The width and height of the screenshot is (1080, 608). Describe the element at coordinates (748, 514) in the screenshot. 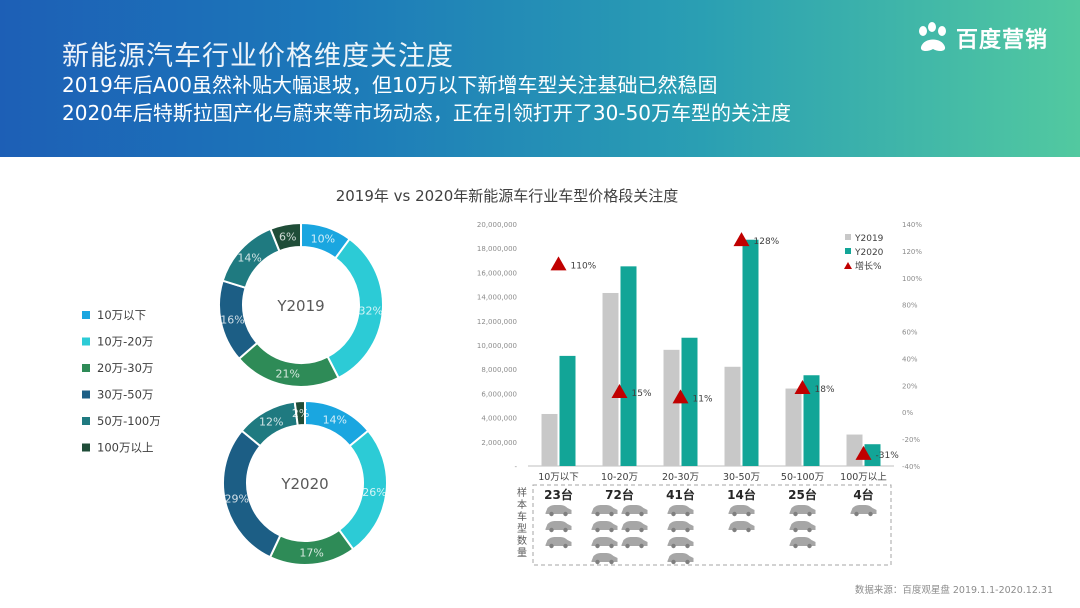

I see `car-wheel-icon-3-0b` at that location.